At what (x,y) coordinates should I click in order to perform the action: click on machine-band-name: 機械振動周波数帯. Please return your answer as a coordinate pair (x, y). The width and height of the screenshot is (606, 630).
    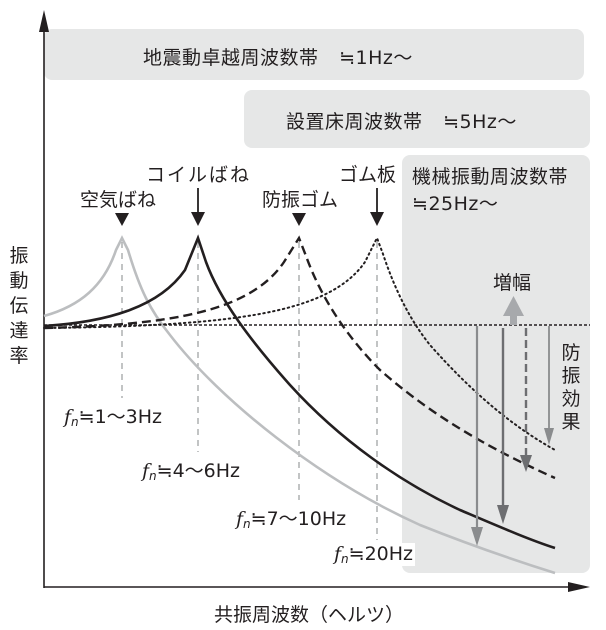
    Looking at the image, I should click on (490, 177).